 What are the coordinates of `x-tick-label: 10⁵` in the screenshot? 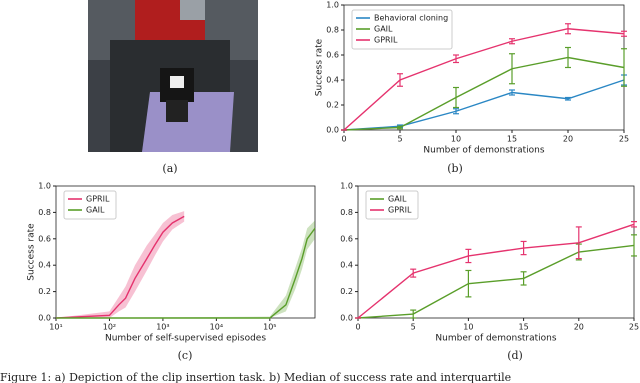 It's located at (269, 327).